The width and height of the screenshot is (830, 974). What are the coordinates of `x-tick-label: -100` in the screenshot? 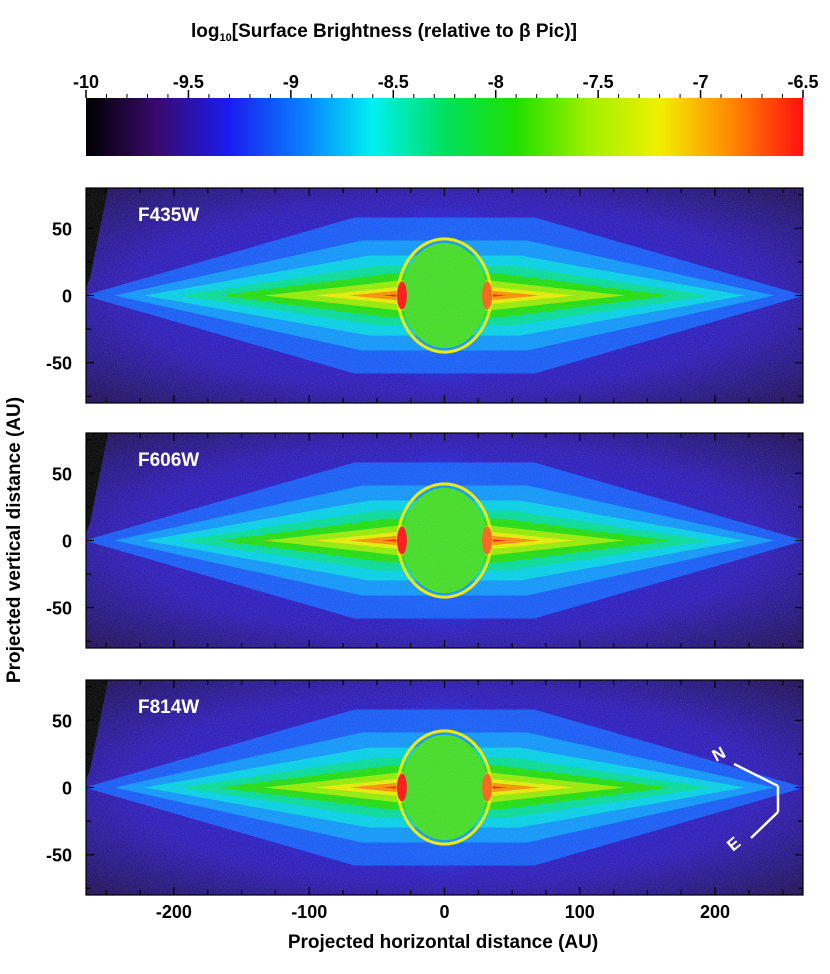 It's located at (309, 912).